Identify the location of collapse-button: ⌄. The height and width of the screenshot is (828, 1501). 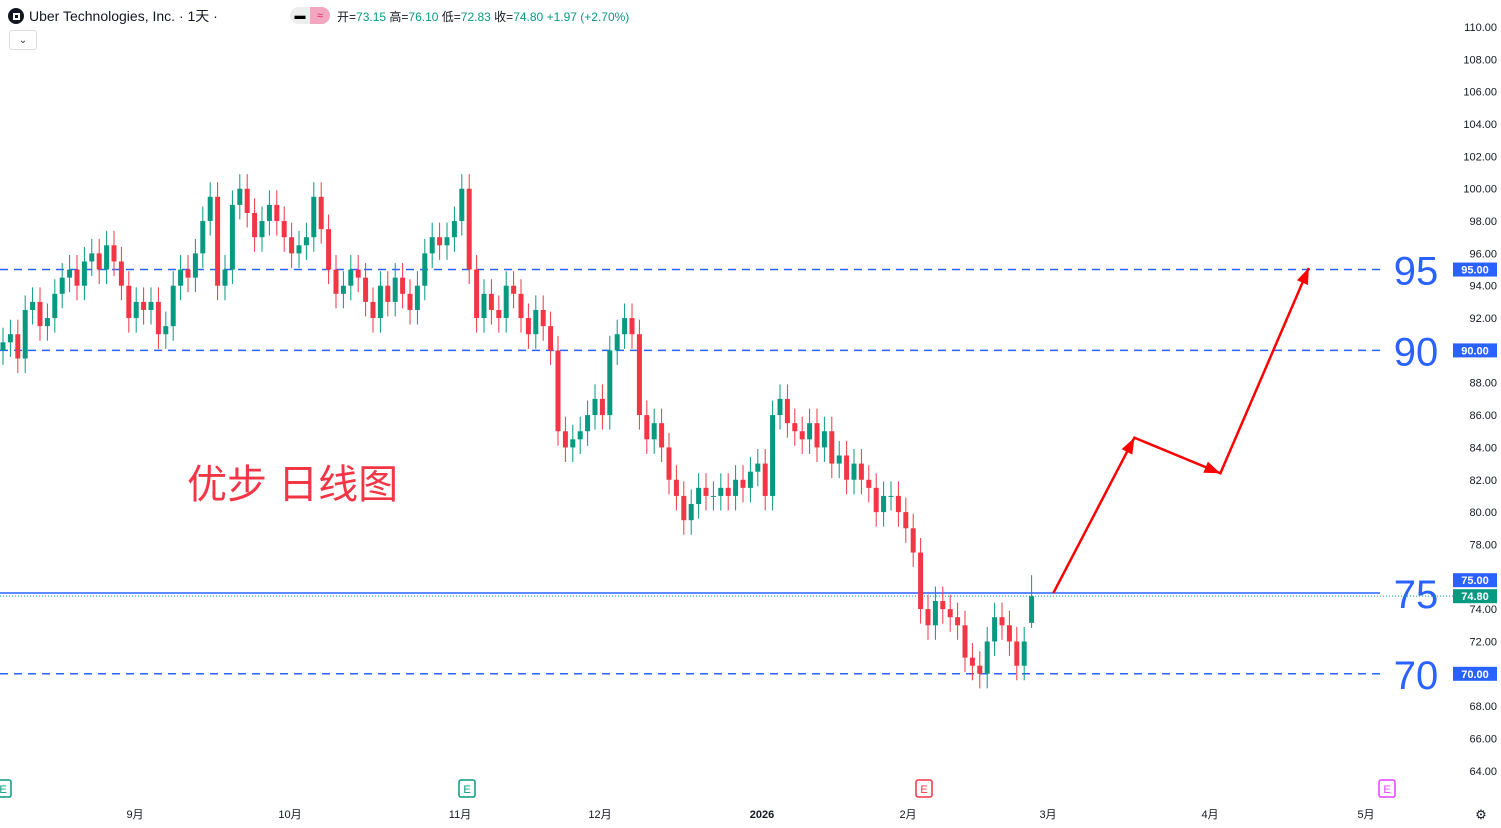
(23, 40).